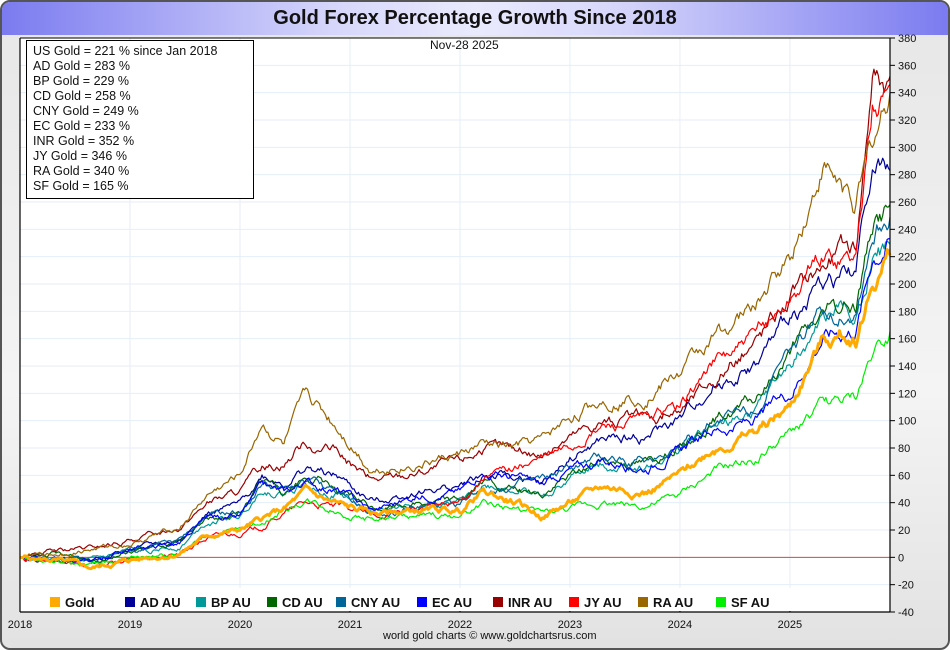 The height and width of the screenshot is (650, 950). I want to click on legend-background, so click(455, 599).